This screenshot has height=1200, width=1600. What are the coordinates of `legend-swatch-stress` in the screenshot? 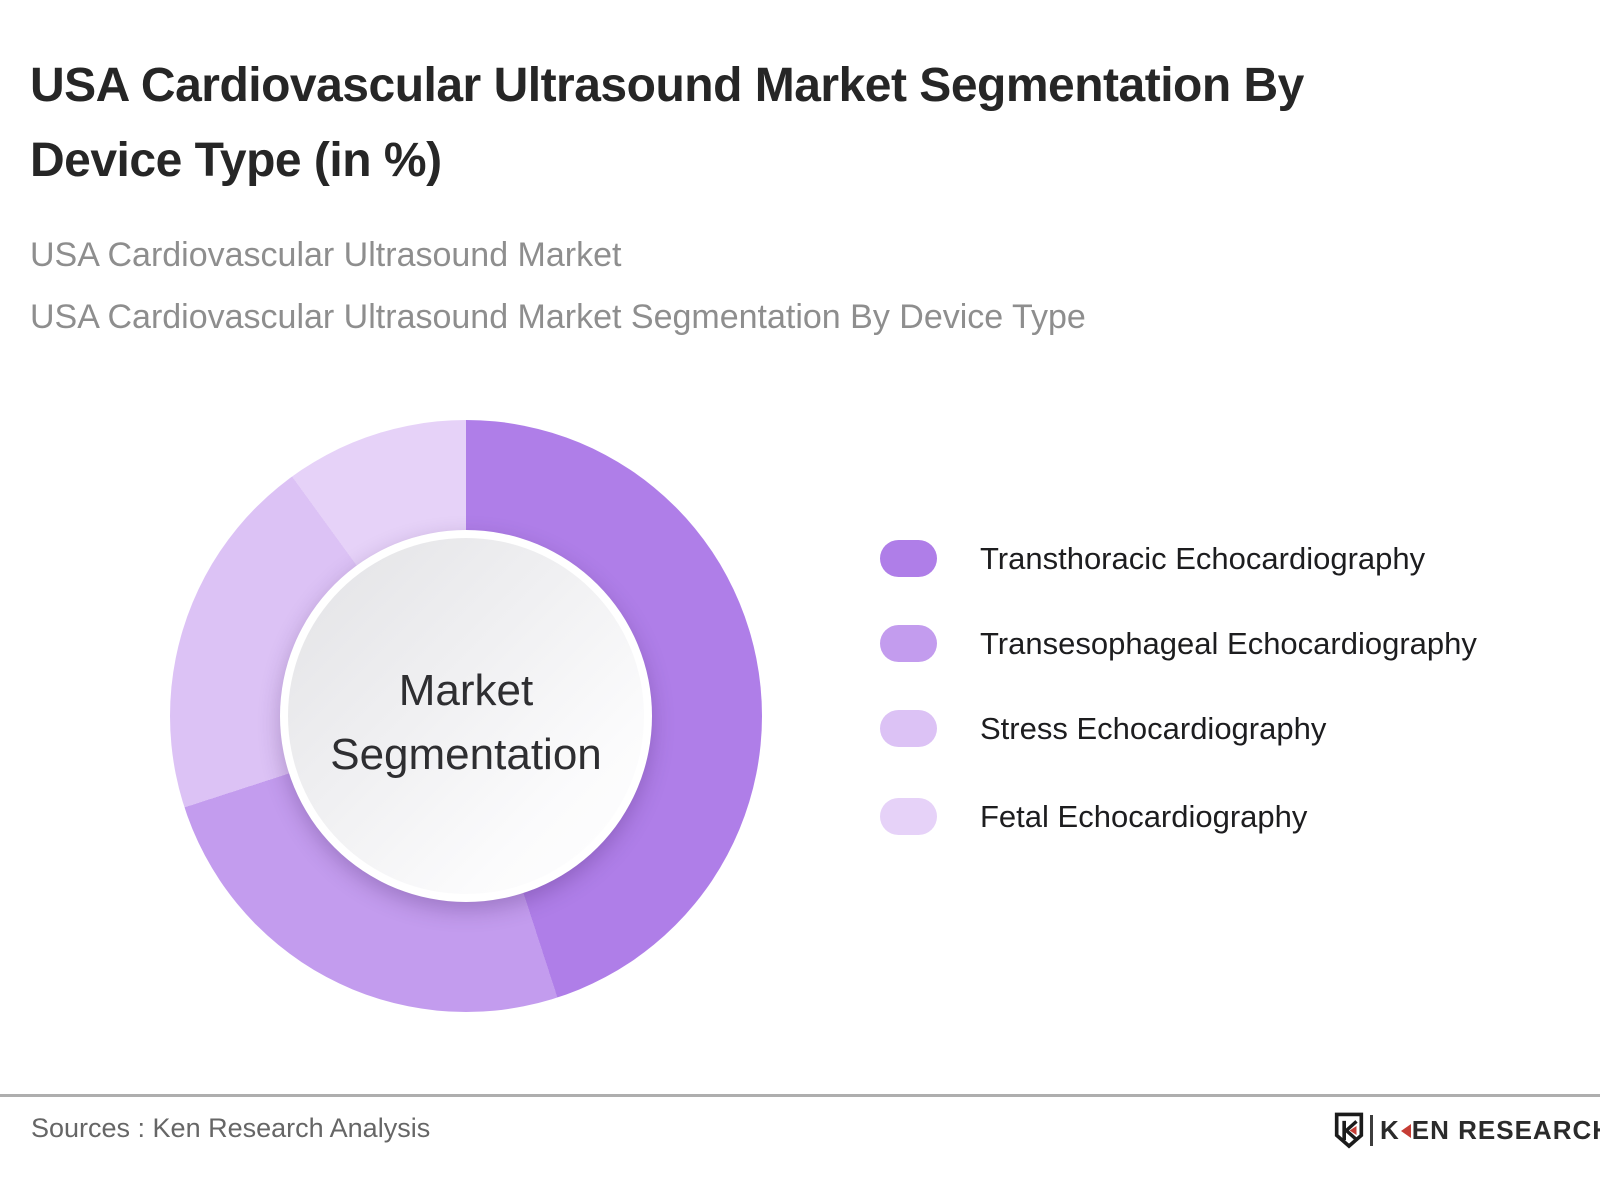 It's located at (908, 728).